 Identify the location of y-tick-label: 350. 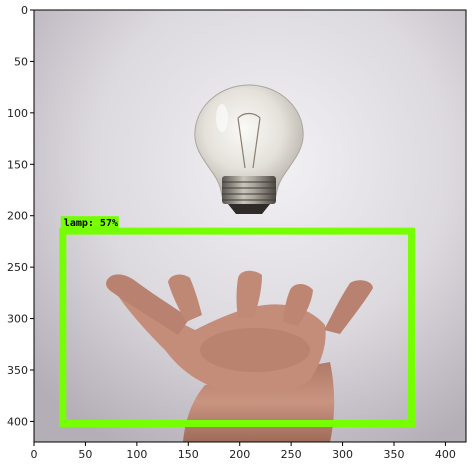
(17, 370).